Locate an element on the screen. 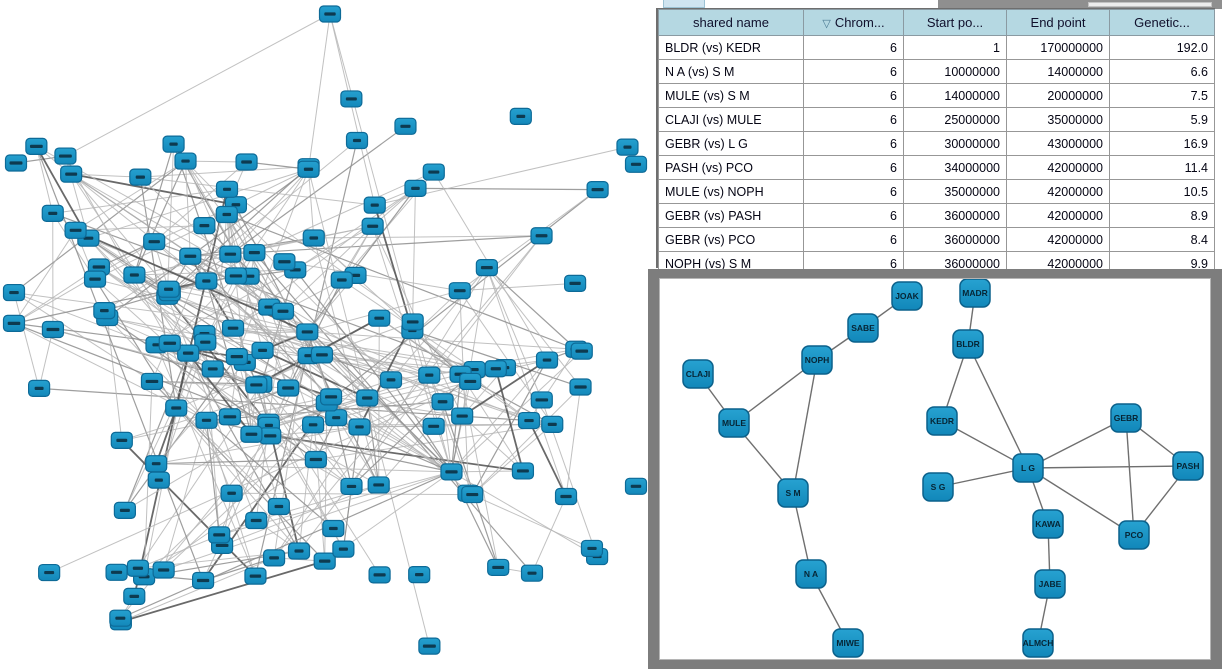 This screenshot has height=669, width=1222. table-row: GEBR (vs) L G 6 30000000 43000000 16.9 is located at coordinates (936, 143).